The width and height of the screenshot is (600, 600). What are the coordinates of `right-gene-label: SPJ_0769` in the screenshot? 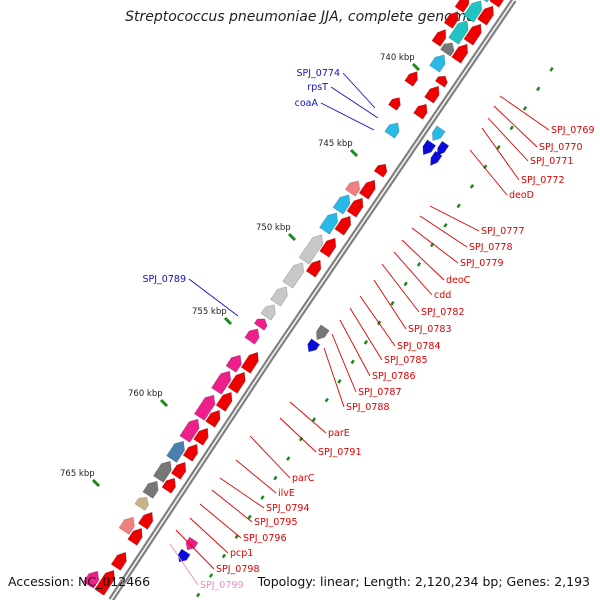 It's located at (573, 130).